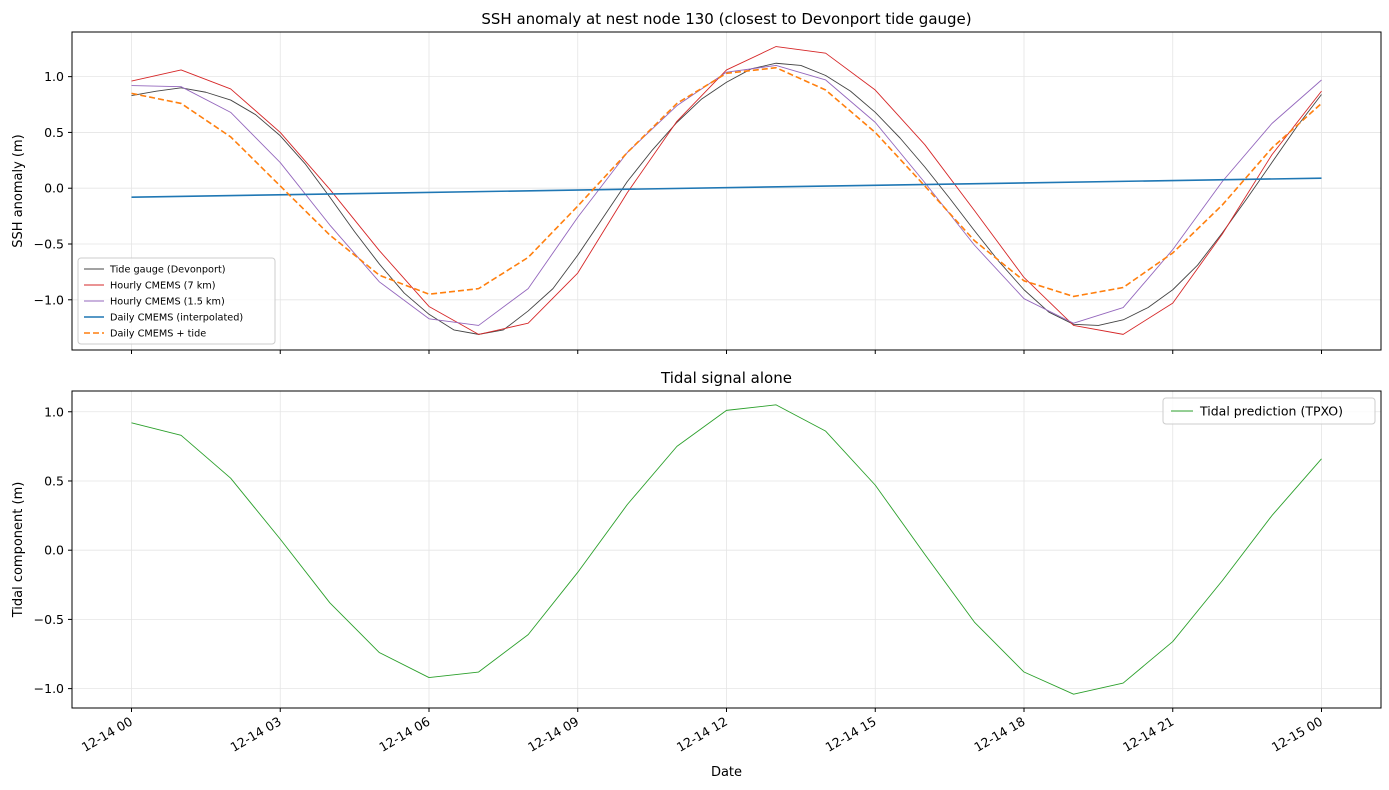 The height and width of the screenshot is (790, 1389). I want to click on x-tick-label: 12-14 00, so click(107, 734).